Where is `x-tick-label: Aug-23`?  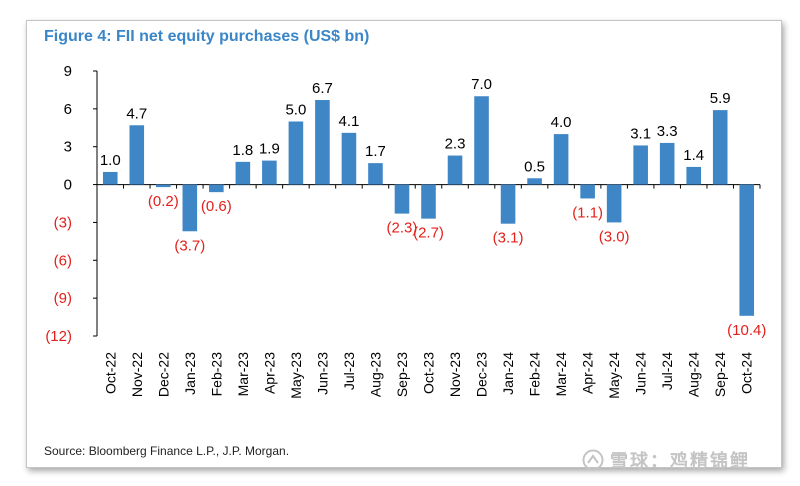 x-tick-label: Aug-23 is located at coordinates (375, 374).